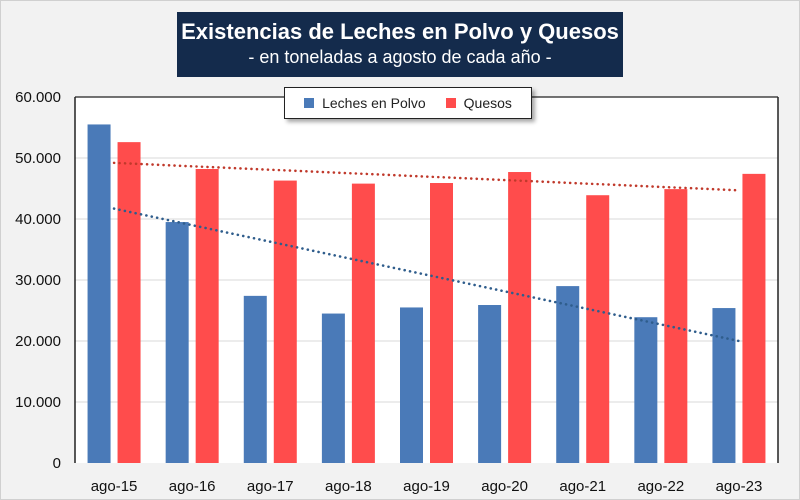 This screenshot has width=800, height=500. I want to click on chart-title: Existencias de Leches en Polvo y Quesos, so click(400, 31).